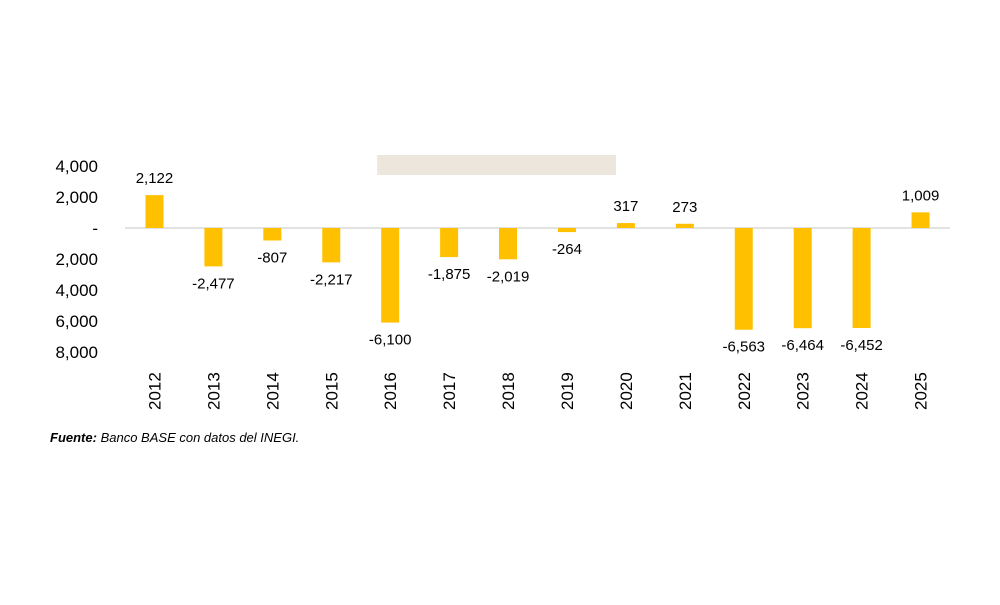 Image resolution: width=1000 pixels, height=605 pixels. I want to click on data-label: -2,477, so click(213, 283).